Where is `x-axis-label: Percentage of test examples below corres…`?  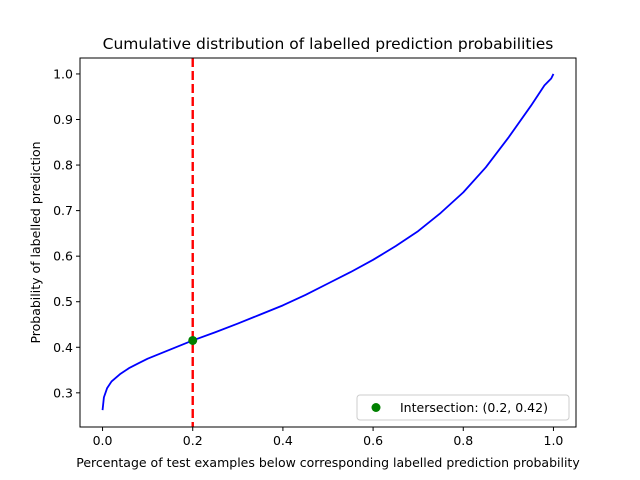 x-axis-label: Percentage of test examples below corres… is located at coordinates (328, 462).